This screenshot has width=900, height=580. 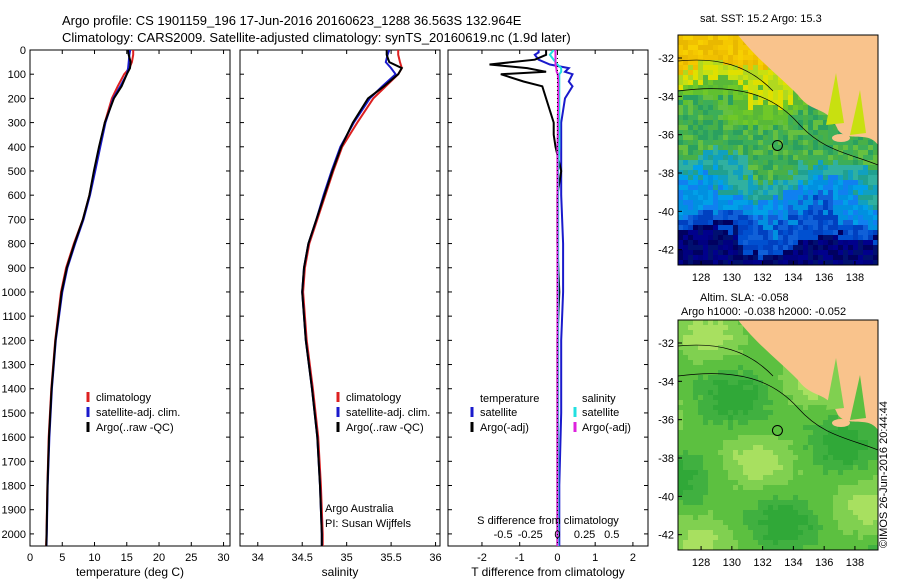 What do you see at coordinates (374, 398) in the screenshot?
I see `legend-label: climatology` at bounding box center [374, 398].